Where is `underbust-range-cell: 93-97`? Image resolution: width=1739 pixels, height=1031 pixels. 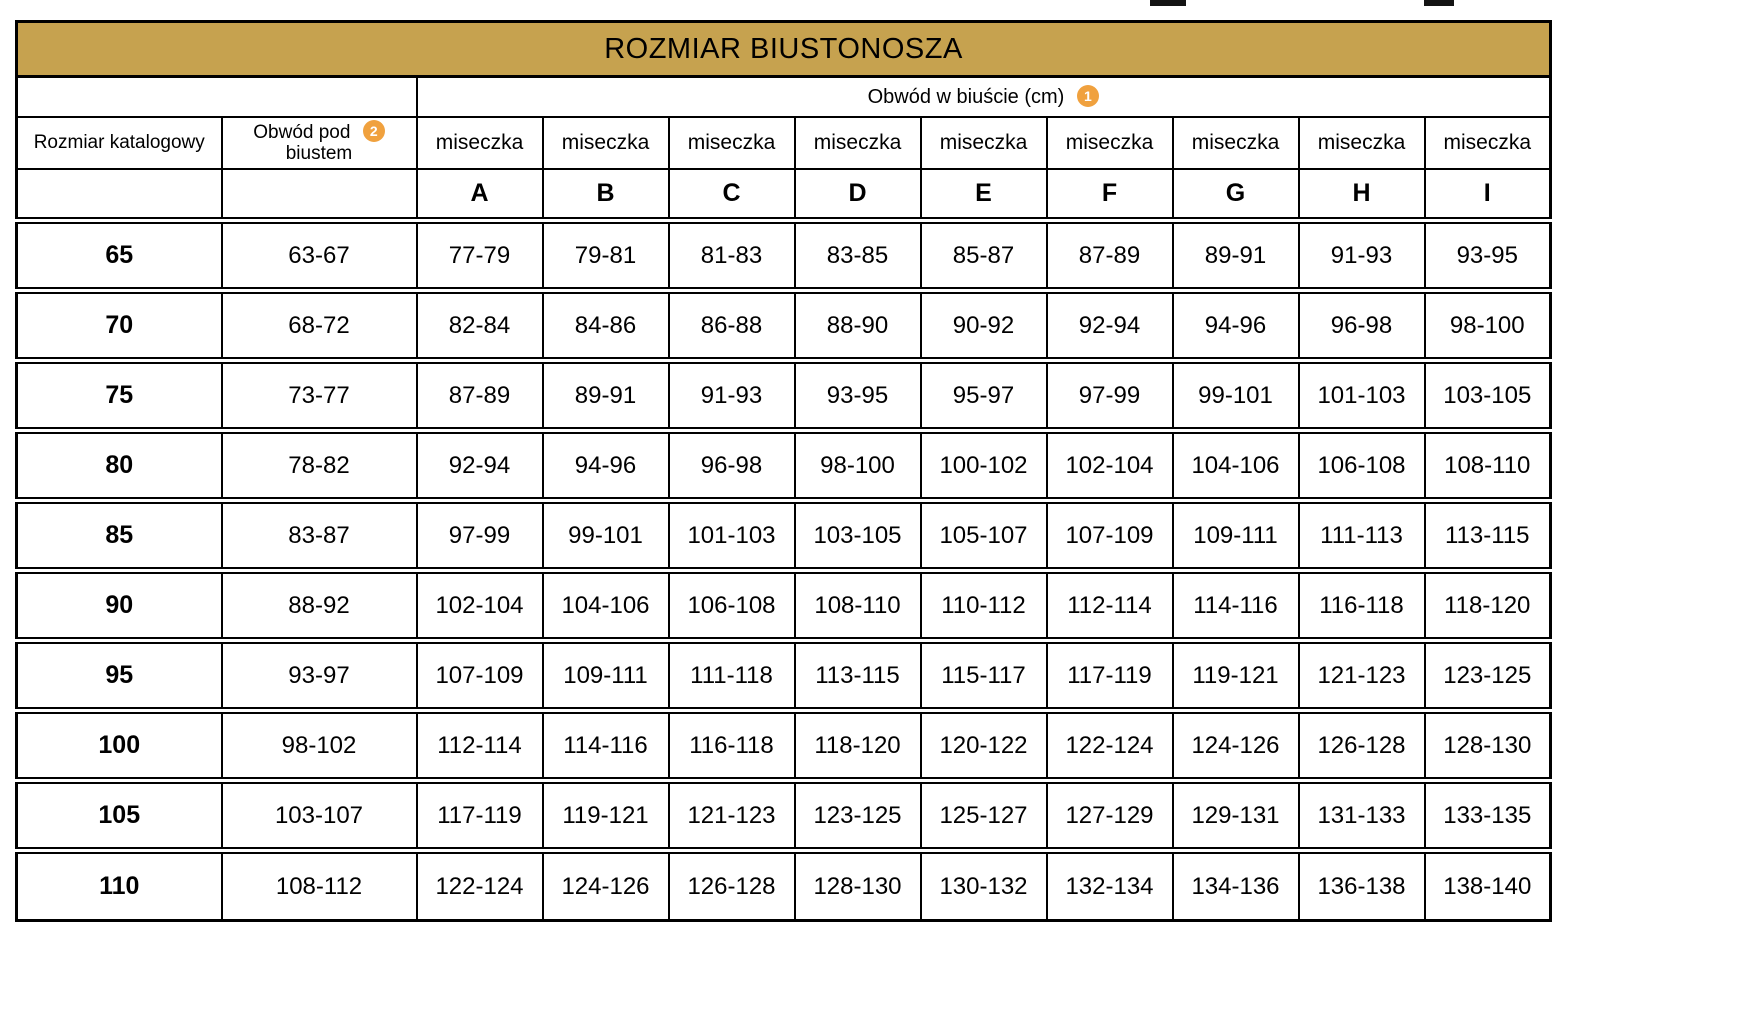
underbust-range-cell: 93-97 is located at coordinates (319, 674).